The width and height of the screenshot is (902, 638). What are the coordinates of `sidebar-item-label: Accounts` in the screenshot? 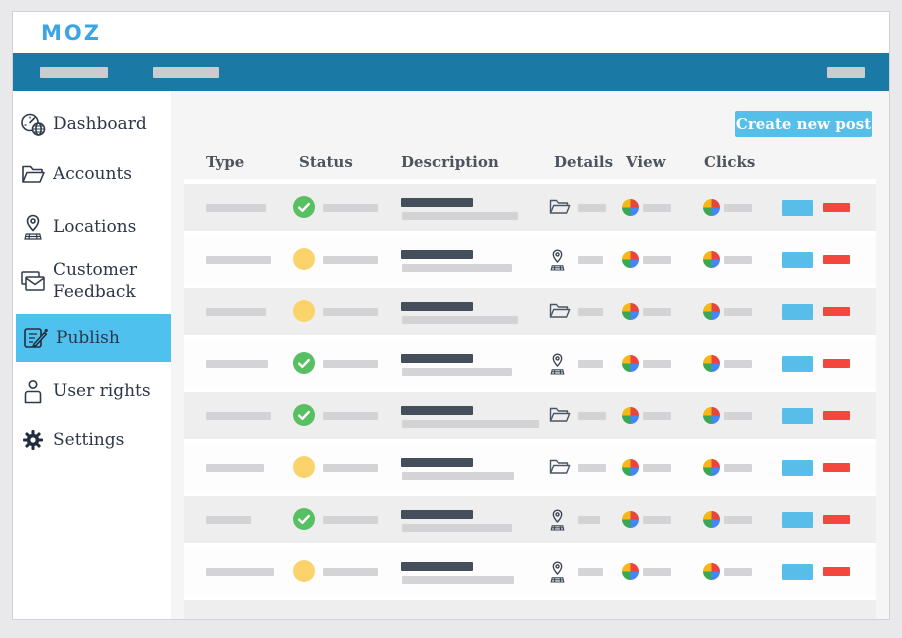 It's located at (93, 173).